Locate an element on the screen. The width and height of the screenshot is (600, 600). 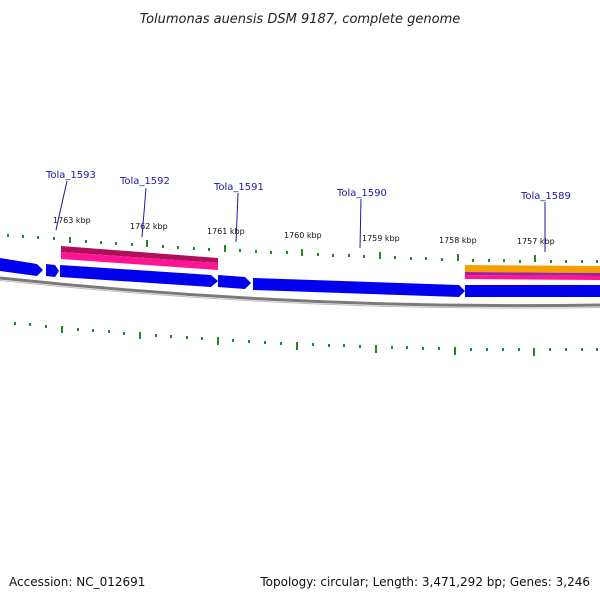
right-feature is located at coordinates (532, 272).